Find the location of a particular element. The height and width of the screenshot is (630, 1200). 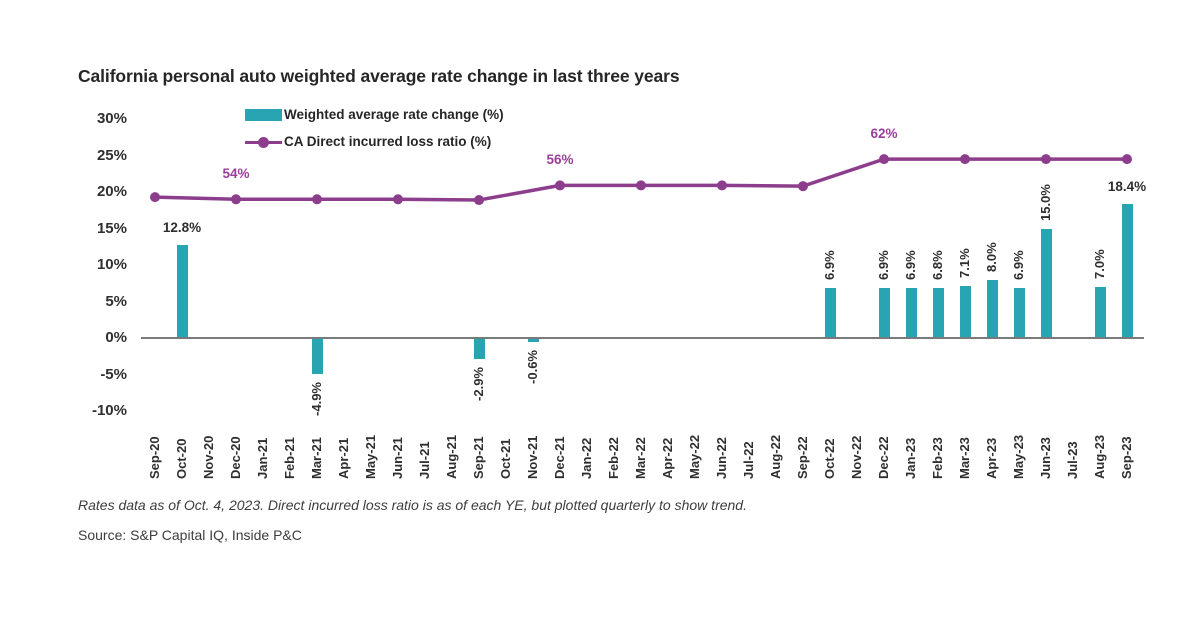

x-axis-tick-label: May-22 is located at coordinates (694, 456).